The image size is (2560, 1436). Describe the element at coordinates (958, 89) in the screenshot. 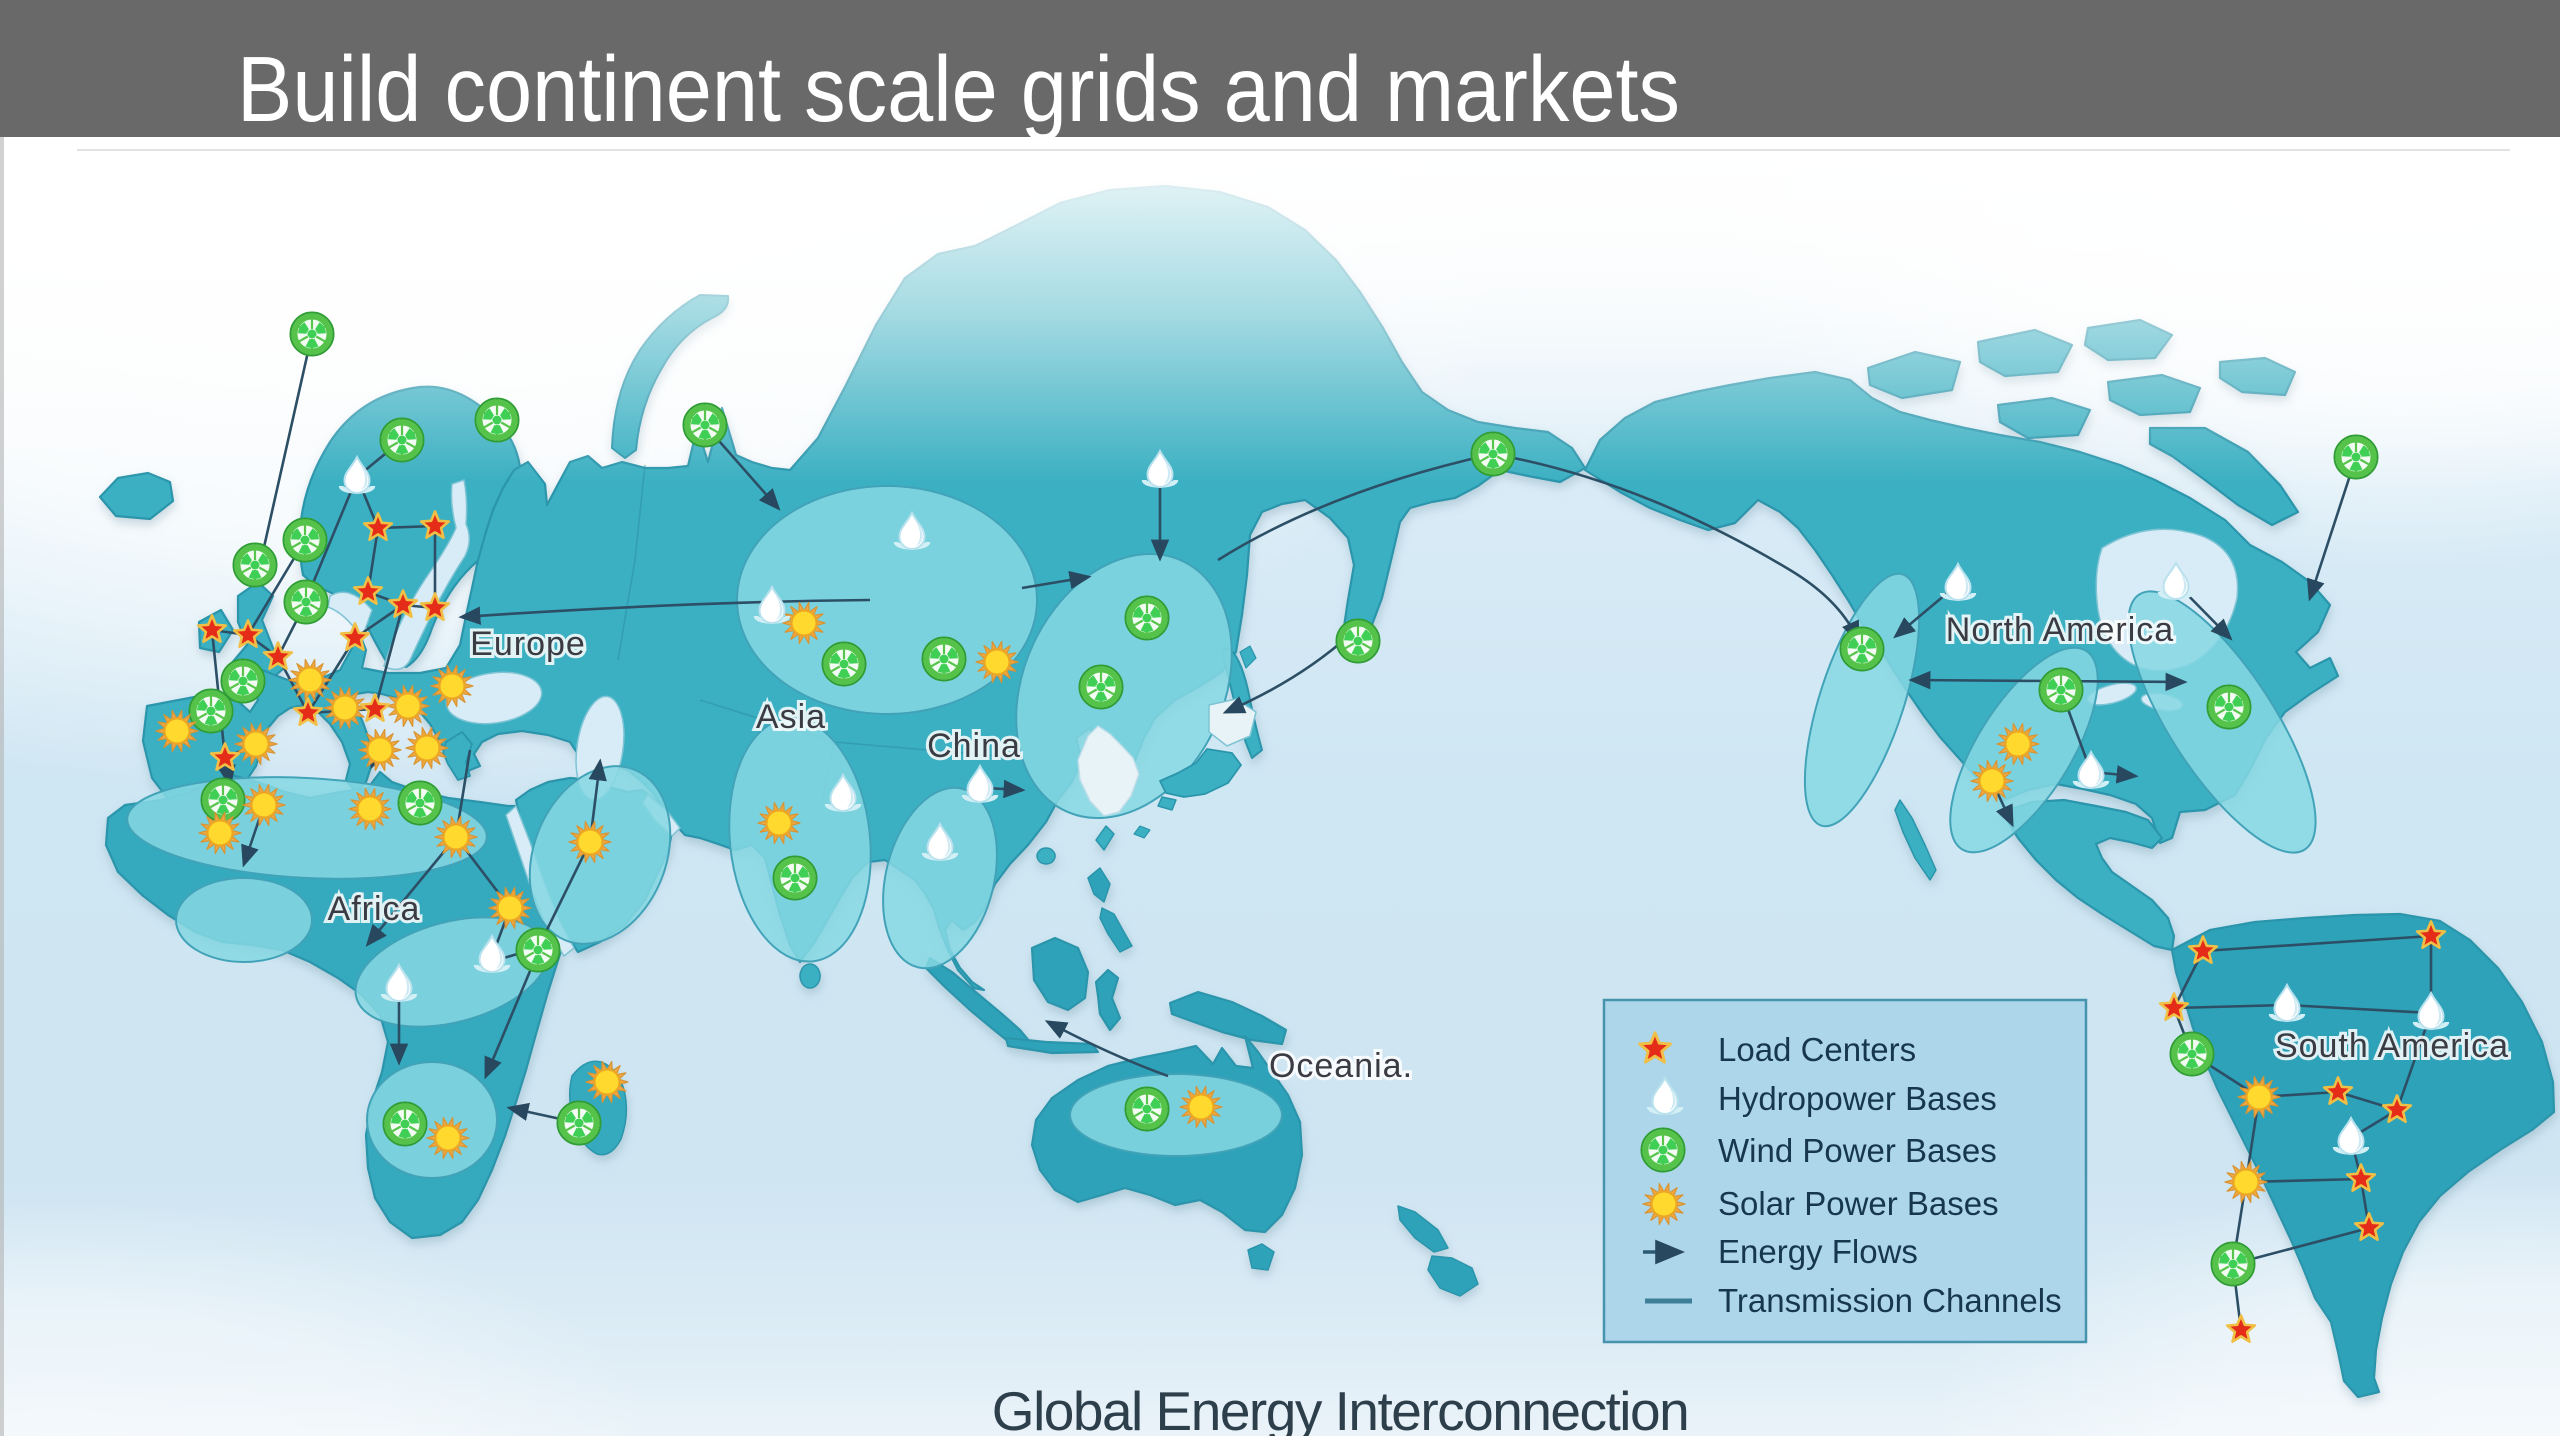

I see `svg-text:Build continent scale grids an: Build continent scale grids and markets` at that location.